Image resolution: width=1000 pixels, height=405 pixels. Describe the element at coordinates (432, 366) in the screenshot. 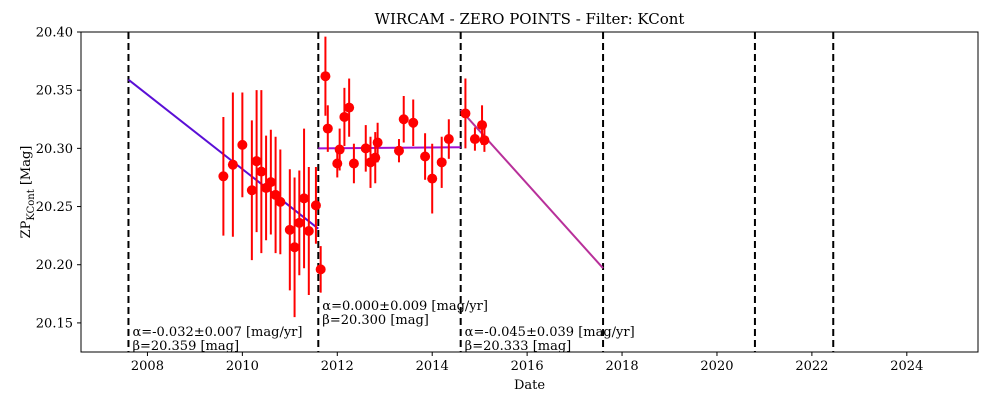

I see `x-tick-label: 2014` at that location.